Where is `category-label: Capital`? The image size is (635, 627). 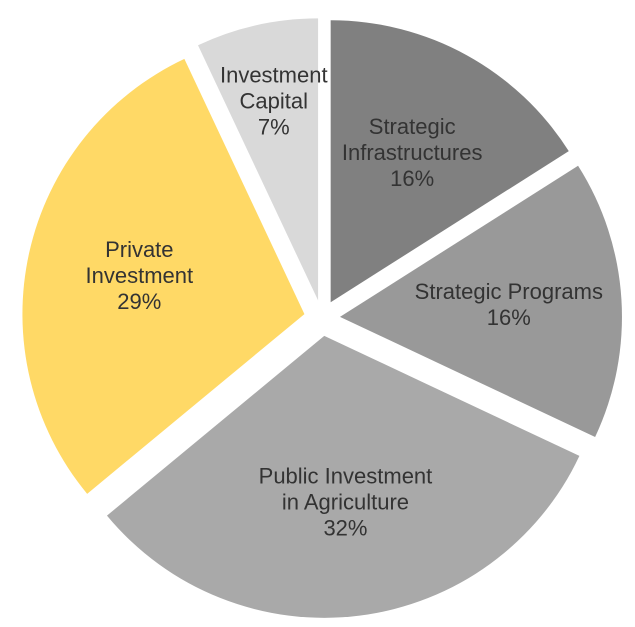
category-label: Capital is located at coordinates (274, 100).